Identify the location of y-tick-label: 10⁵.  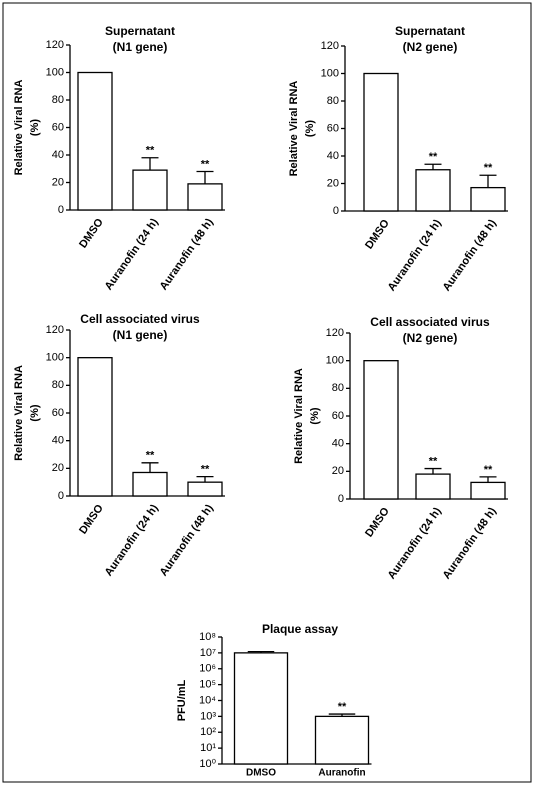
(207, 685).